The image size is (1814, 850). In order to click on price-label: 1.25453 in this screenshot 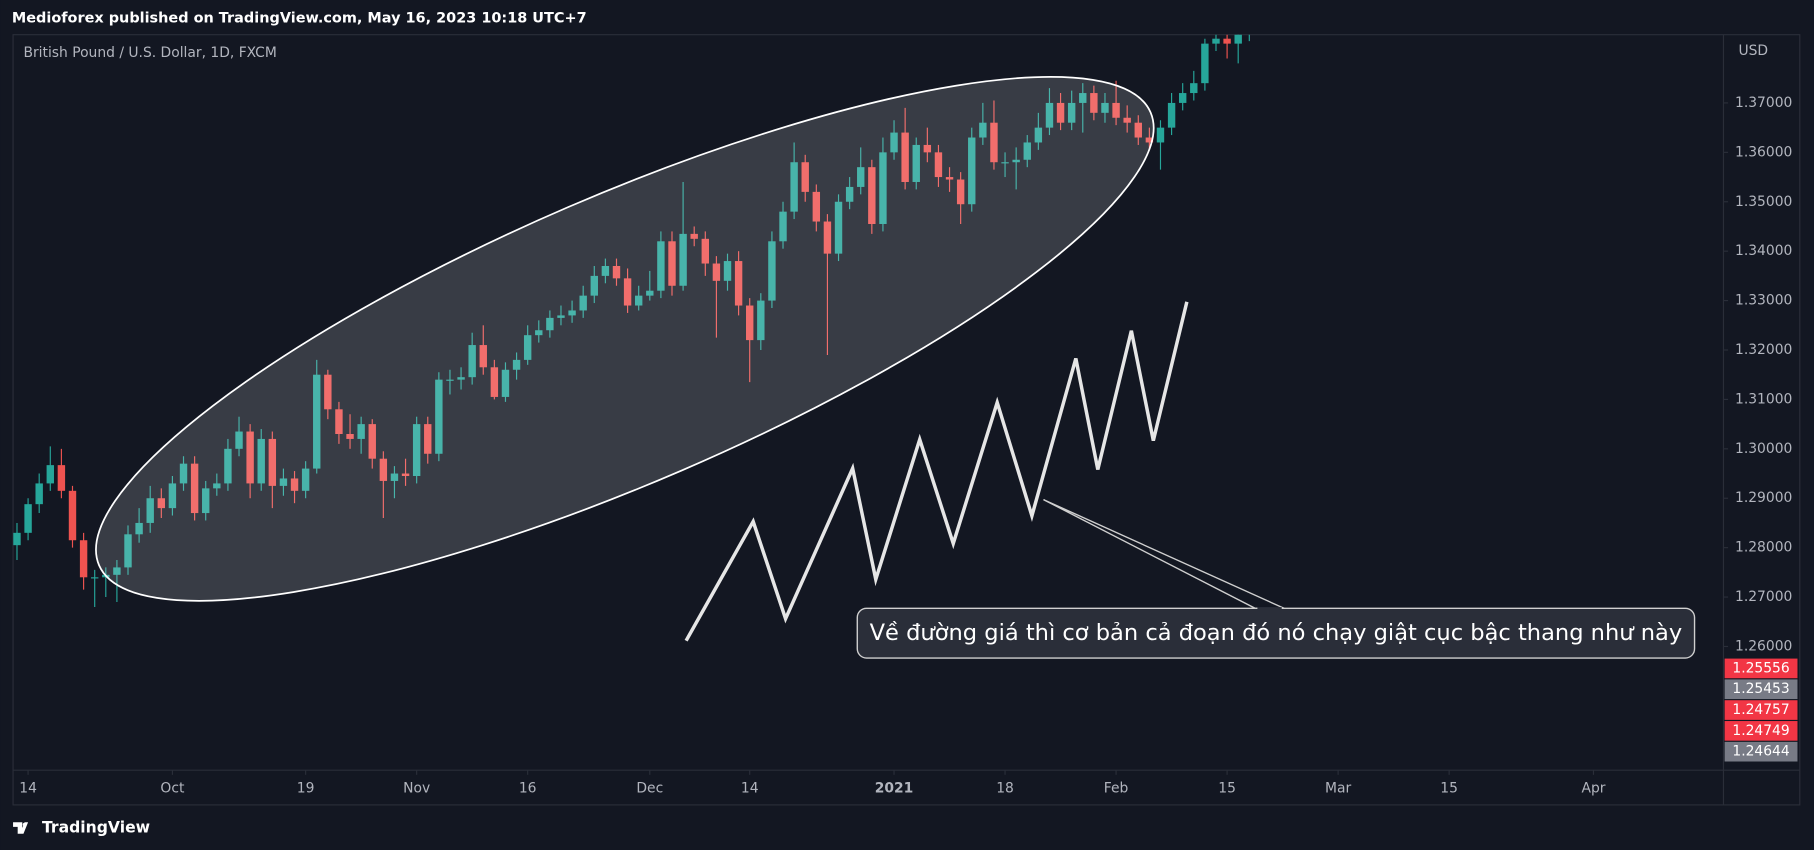, I will do `click(1760, 689)`.